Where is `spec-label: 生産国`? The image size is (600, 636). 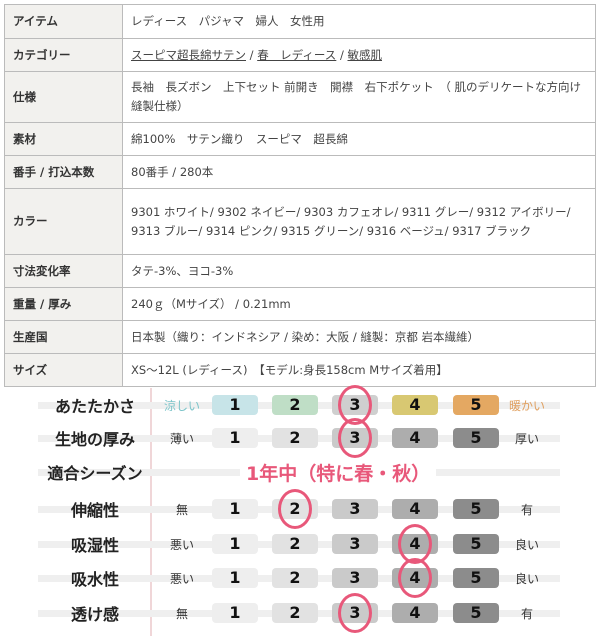 spec-label: 生産国 is located at coordinates (63, 337).